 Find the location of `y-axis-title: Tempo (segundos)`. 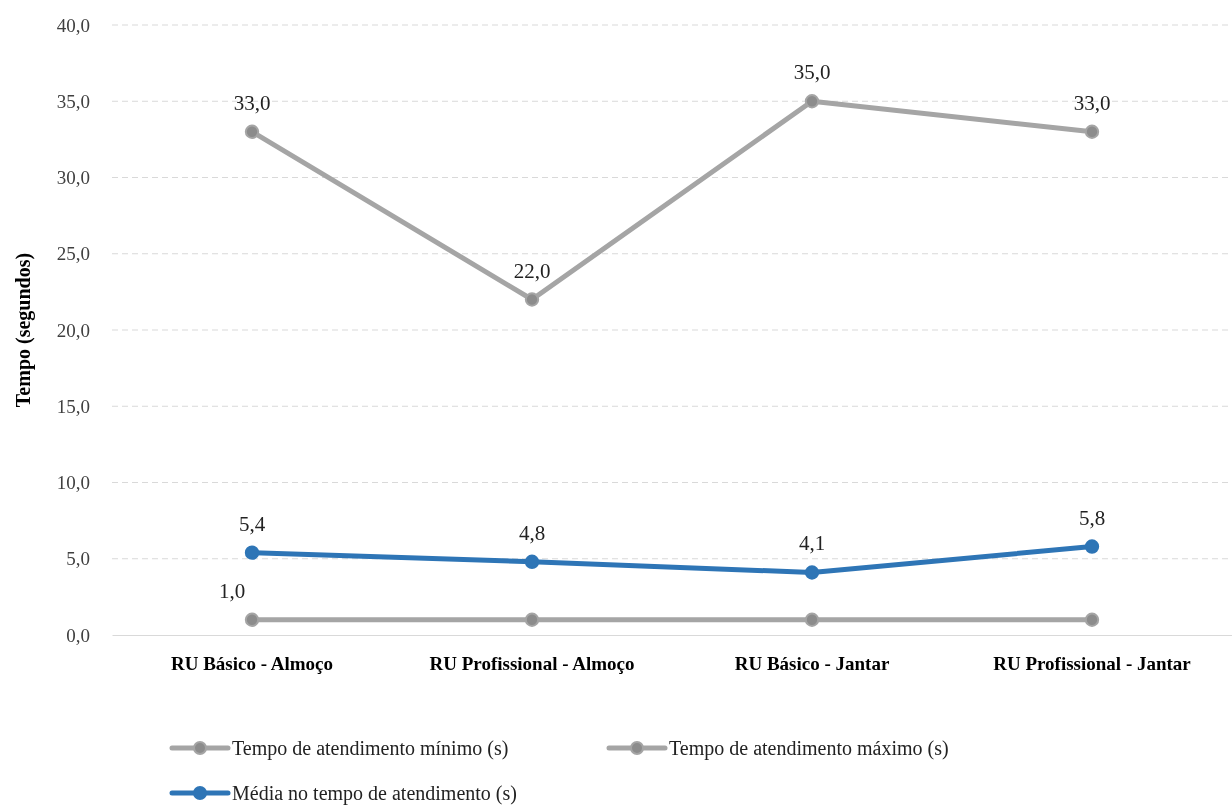

y-axis-title: Tempo (segundos) is located at coordinates (23, 330).